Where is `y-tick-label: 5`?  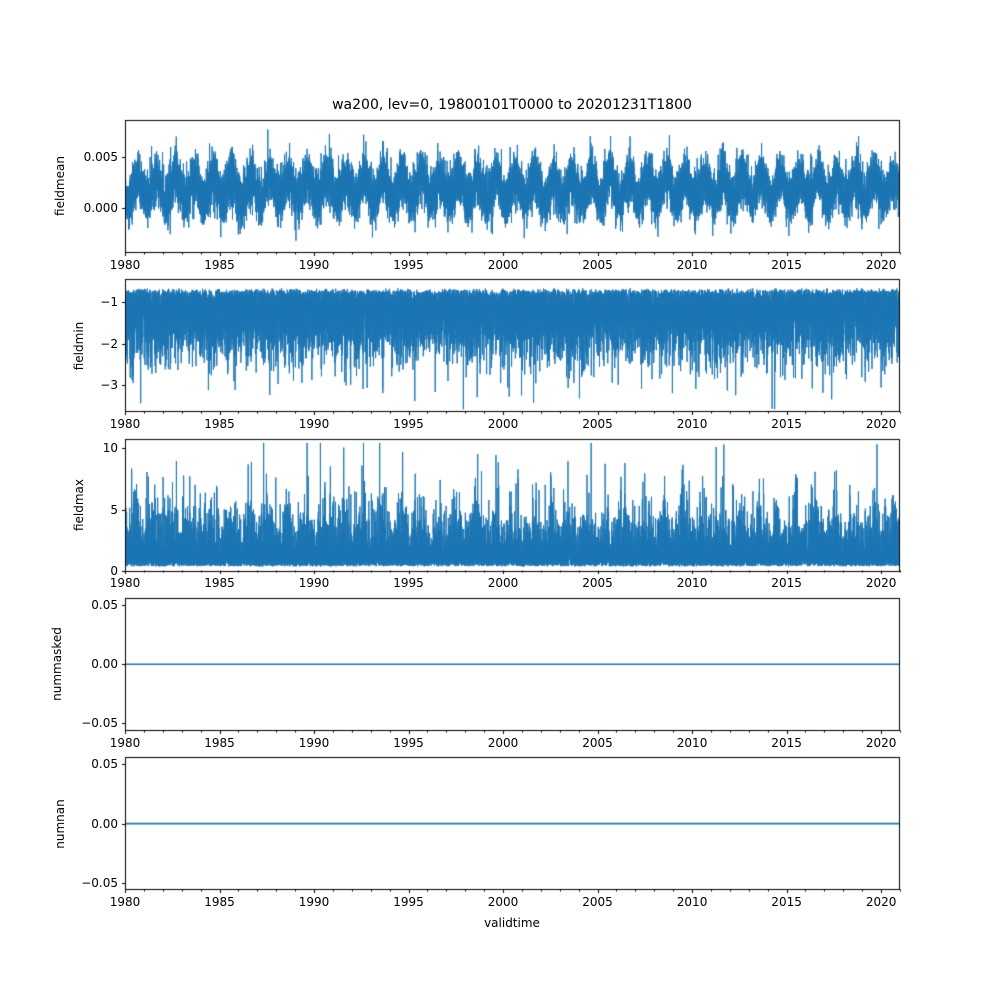 y-tick-label: 5 is located at coordinates (114, 509).